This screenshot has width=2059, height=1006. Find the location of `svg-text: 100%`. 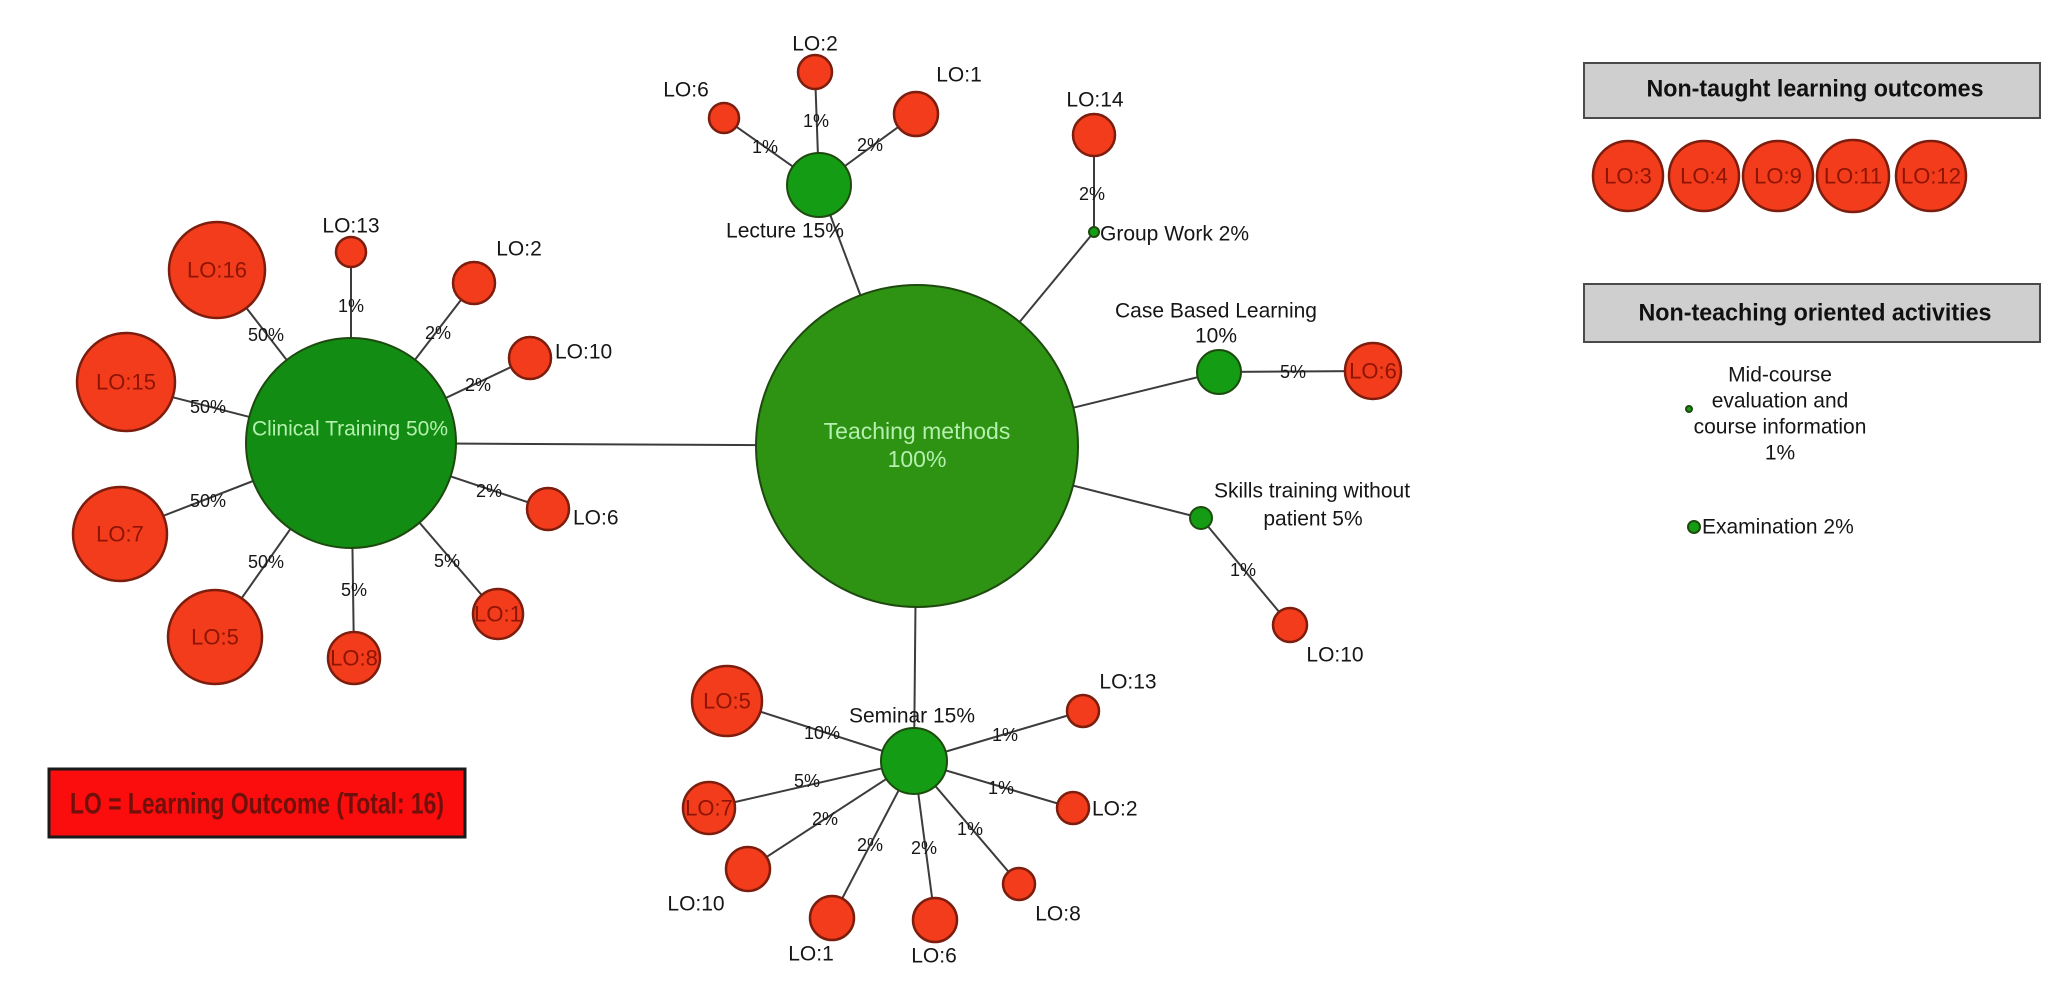

svg-text: 100% is located at coordinates (917, 459).